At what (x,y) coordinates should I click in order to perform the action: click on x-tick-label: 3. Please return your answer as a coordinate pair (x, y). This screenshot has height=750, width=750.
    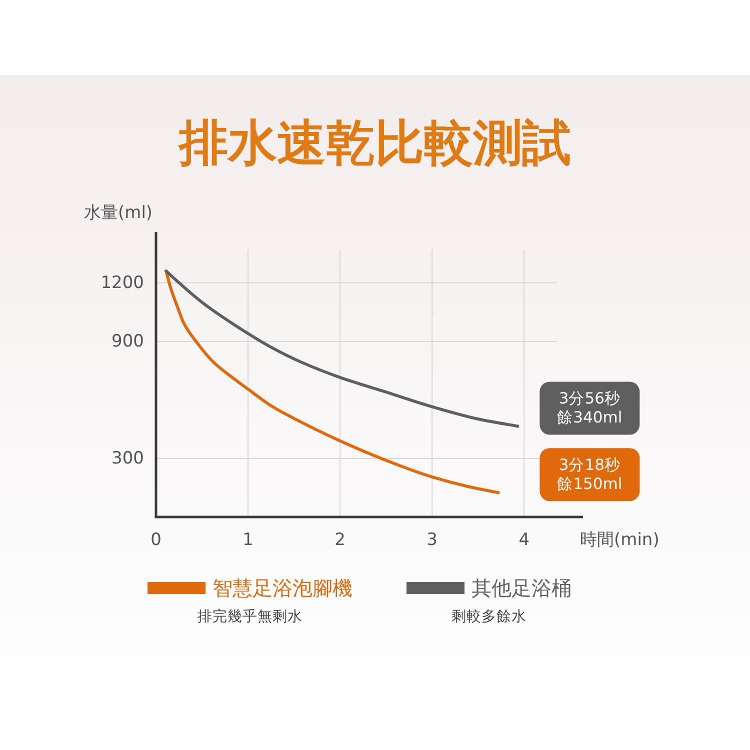
    Looking at the image, I should click on (432, 540).